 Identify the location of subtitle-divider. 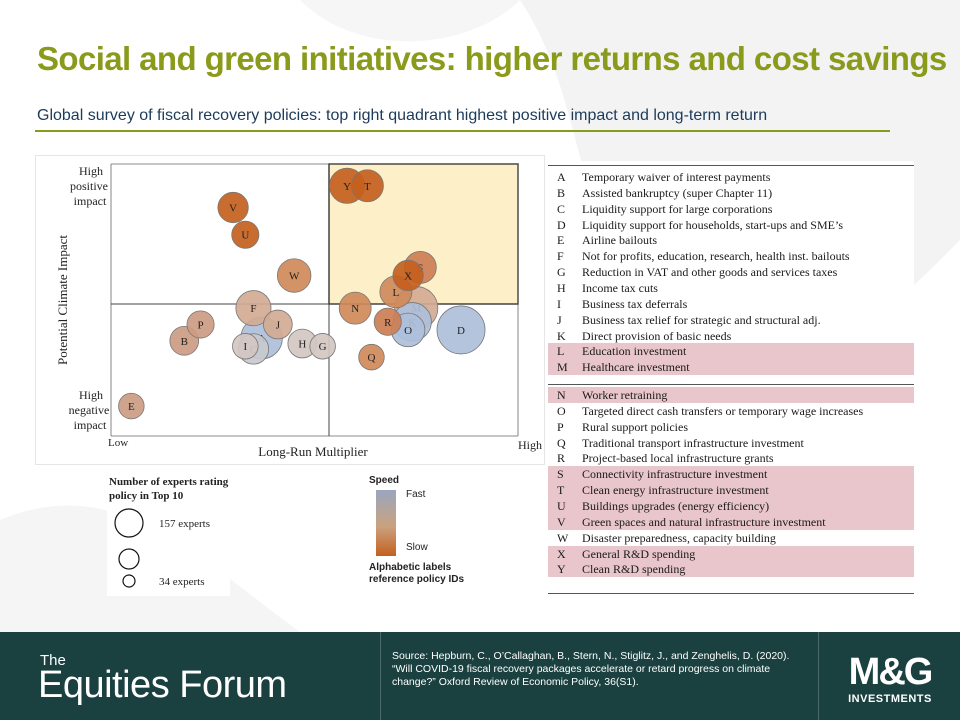
(462, 131).